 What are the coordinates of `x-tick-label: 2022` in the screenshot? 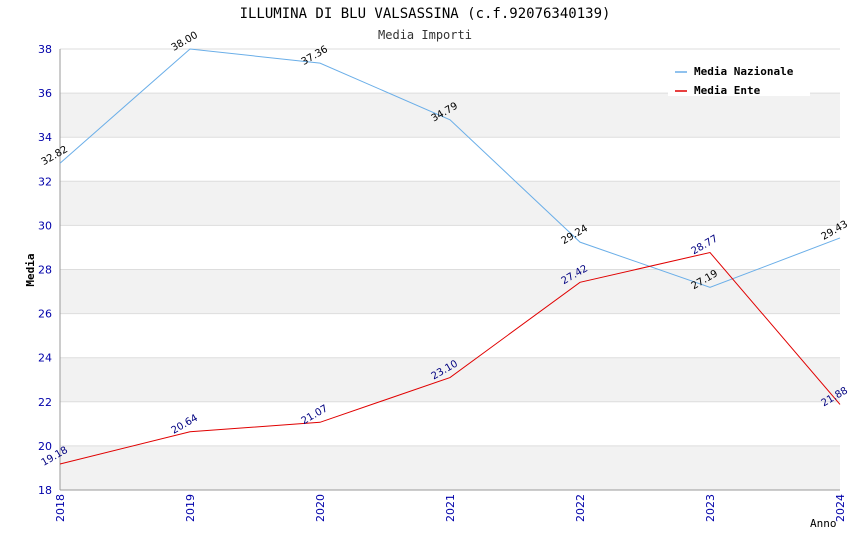 It's located at (580, 508).